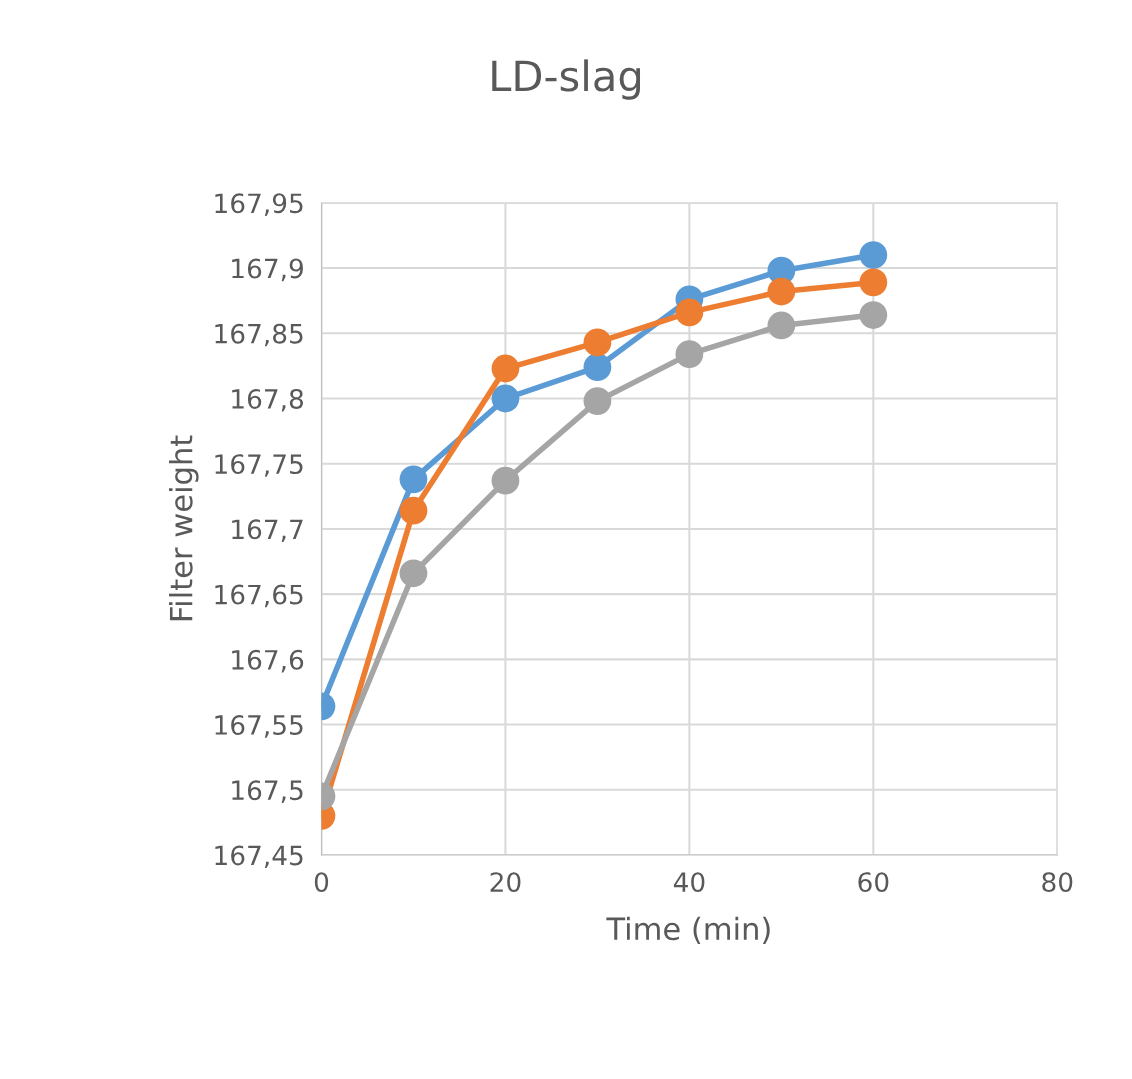 The image size is (1132, 1079). I want to click on y-tick-label: 167,5, so click(267, 791).